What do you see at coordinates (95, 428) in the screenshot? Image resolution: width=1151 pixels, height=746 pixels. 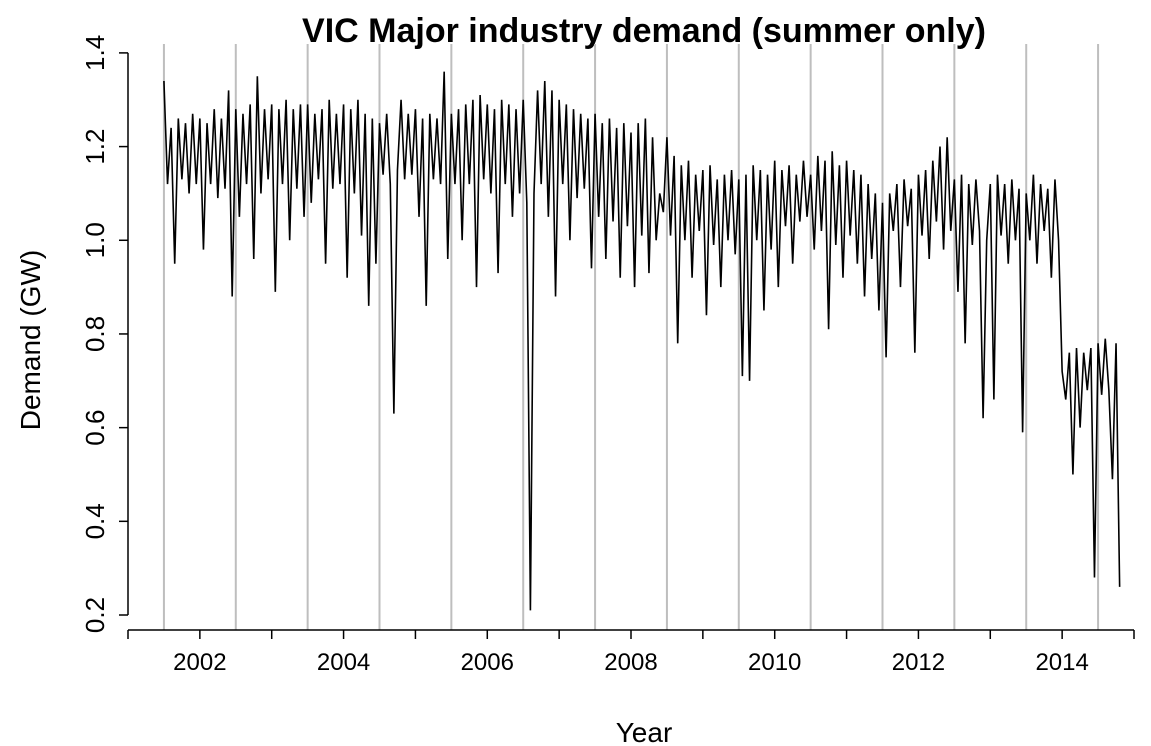 I see `y-tick-label: 0.6` at bounding box center [95, 428].